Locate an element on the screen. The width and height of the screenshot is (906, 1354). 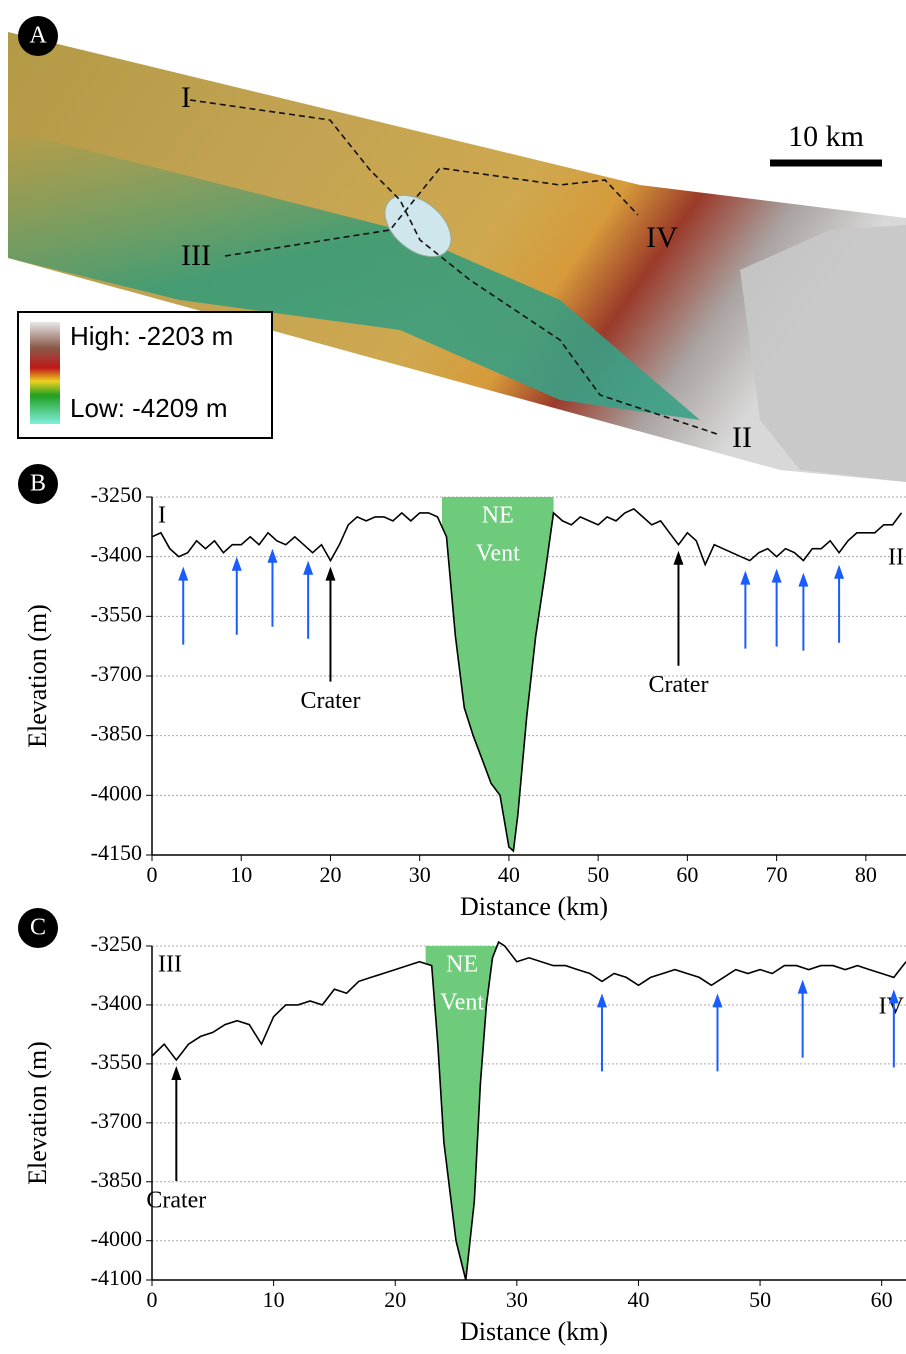
vent-mound is located at coordinates (418, 226).